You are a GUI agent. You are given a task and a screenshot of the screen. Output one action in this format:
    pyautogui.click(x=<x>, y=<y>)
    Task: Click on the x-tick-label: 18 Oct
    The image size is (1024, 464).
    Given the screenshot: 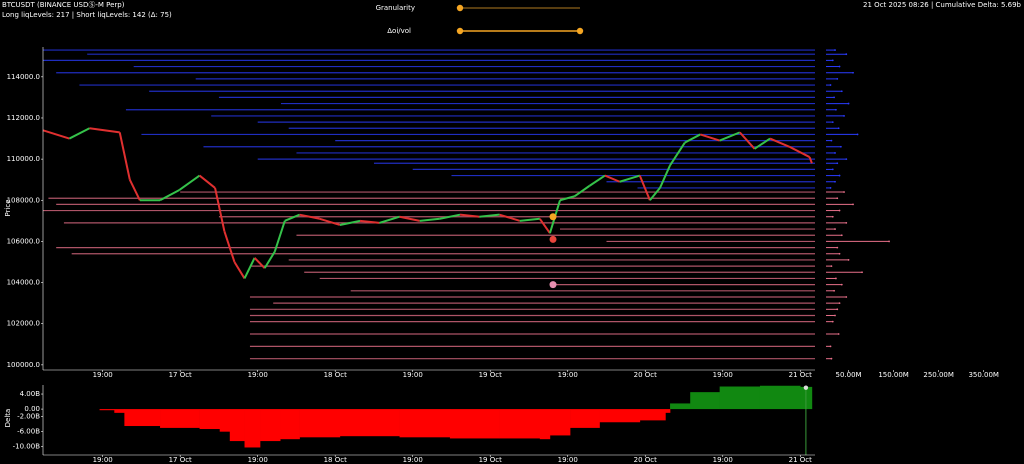 What is the action you would take?
    pyautogui.click(x=335, y=375)
    